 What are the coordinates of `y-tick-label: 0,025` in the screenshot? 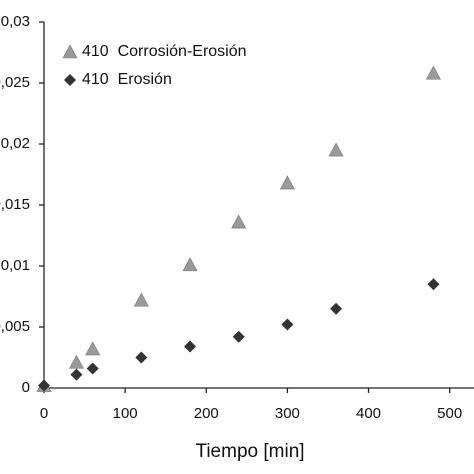 It's located at (15, 82).